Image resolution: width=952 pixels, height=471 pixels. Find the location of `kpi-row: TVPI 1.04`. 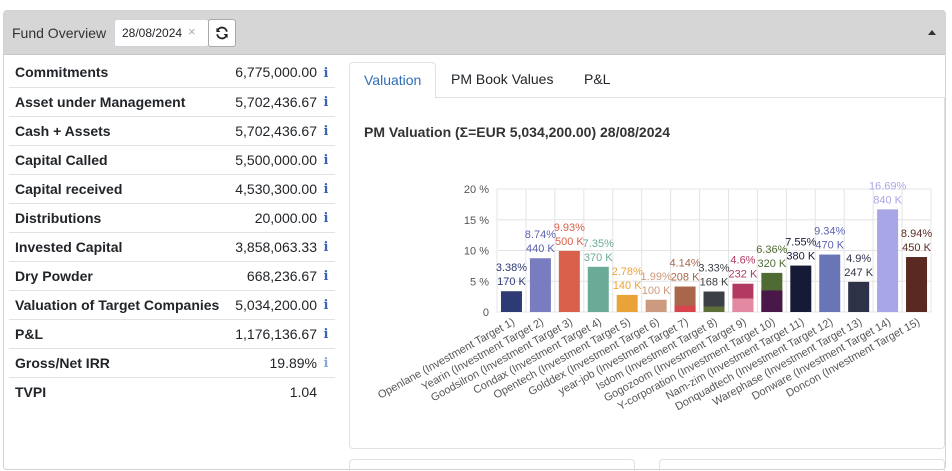

kpi-row: TVPI 1.04 is located at coordinates (172, 391).